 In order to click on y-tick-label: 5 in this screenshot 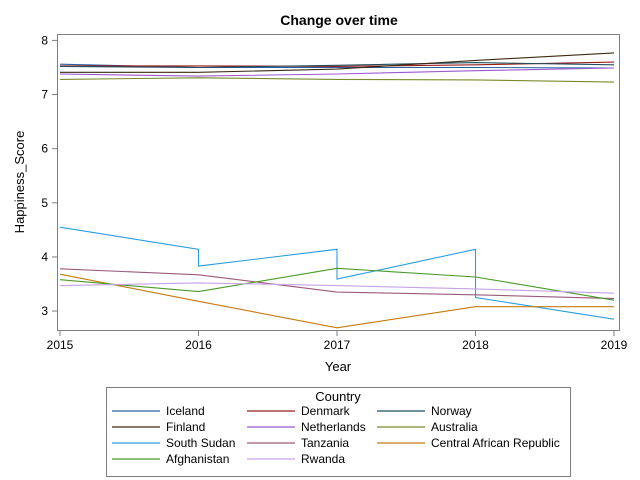, I will do `click(44, 203)`.